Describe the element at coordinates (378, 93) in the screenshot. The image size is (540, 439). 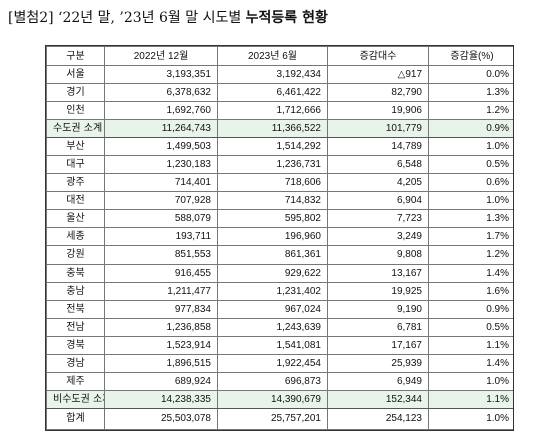
I see `change-count-cell: 82,790` at that location.